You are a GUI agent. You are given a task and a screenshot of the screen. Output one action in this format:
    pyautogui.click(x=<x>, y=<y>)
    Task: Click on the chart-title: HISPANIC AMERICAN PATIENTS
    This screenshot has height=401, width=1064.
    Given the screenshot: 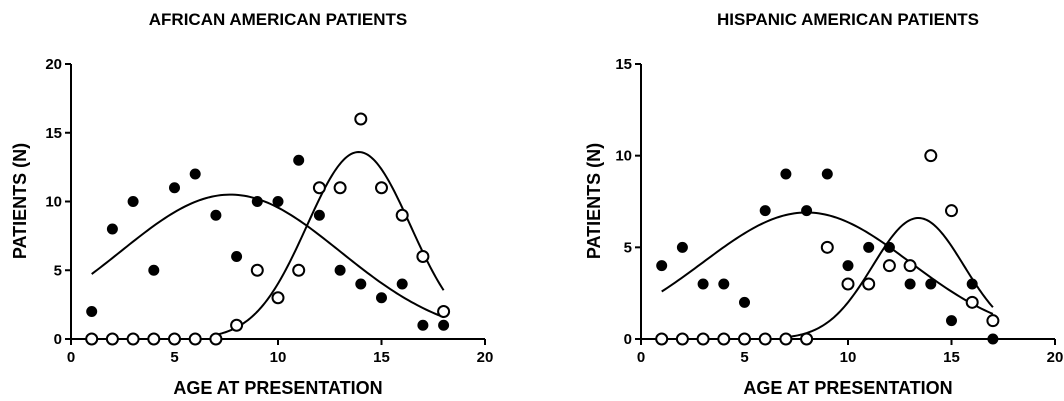 What is the action you would take?
    pyautogui.click(x=848, y=19)
    